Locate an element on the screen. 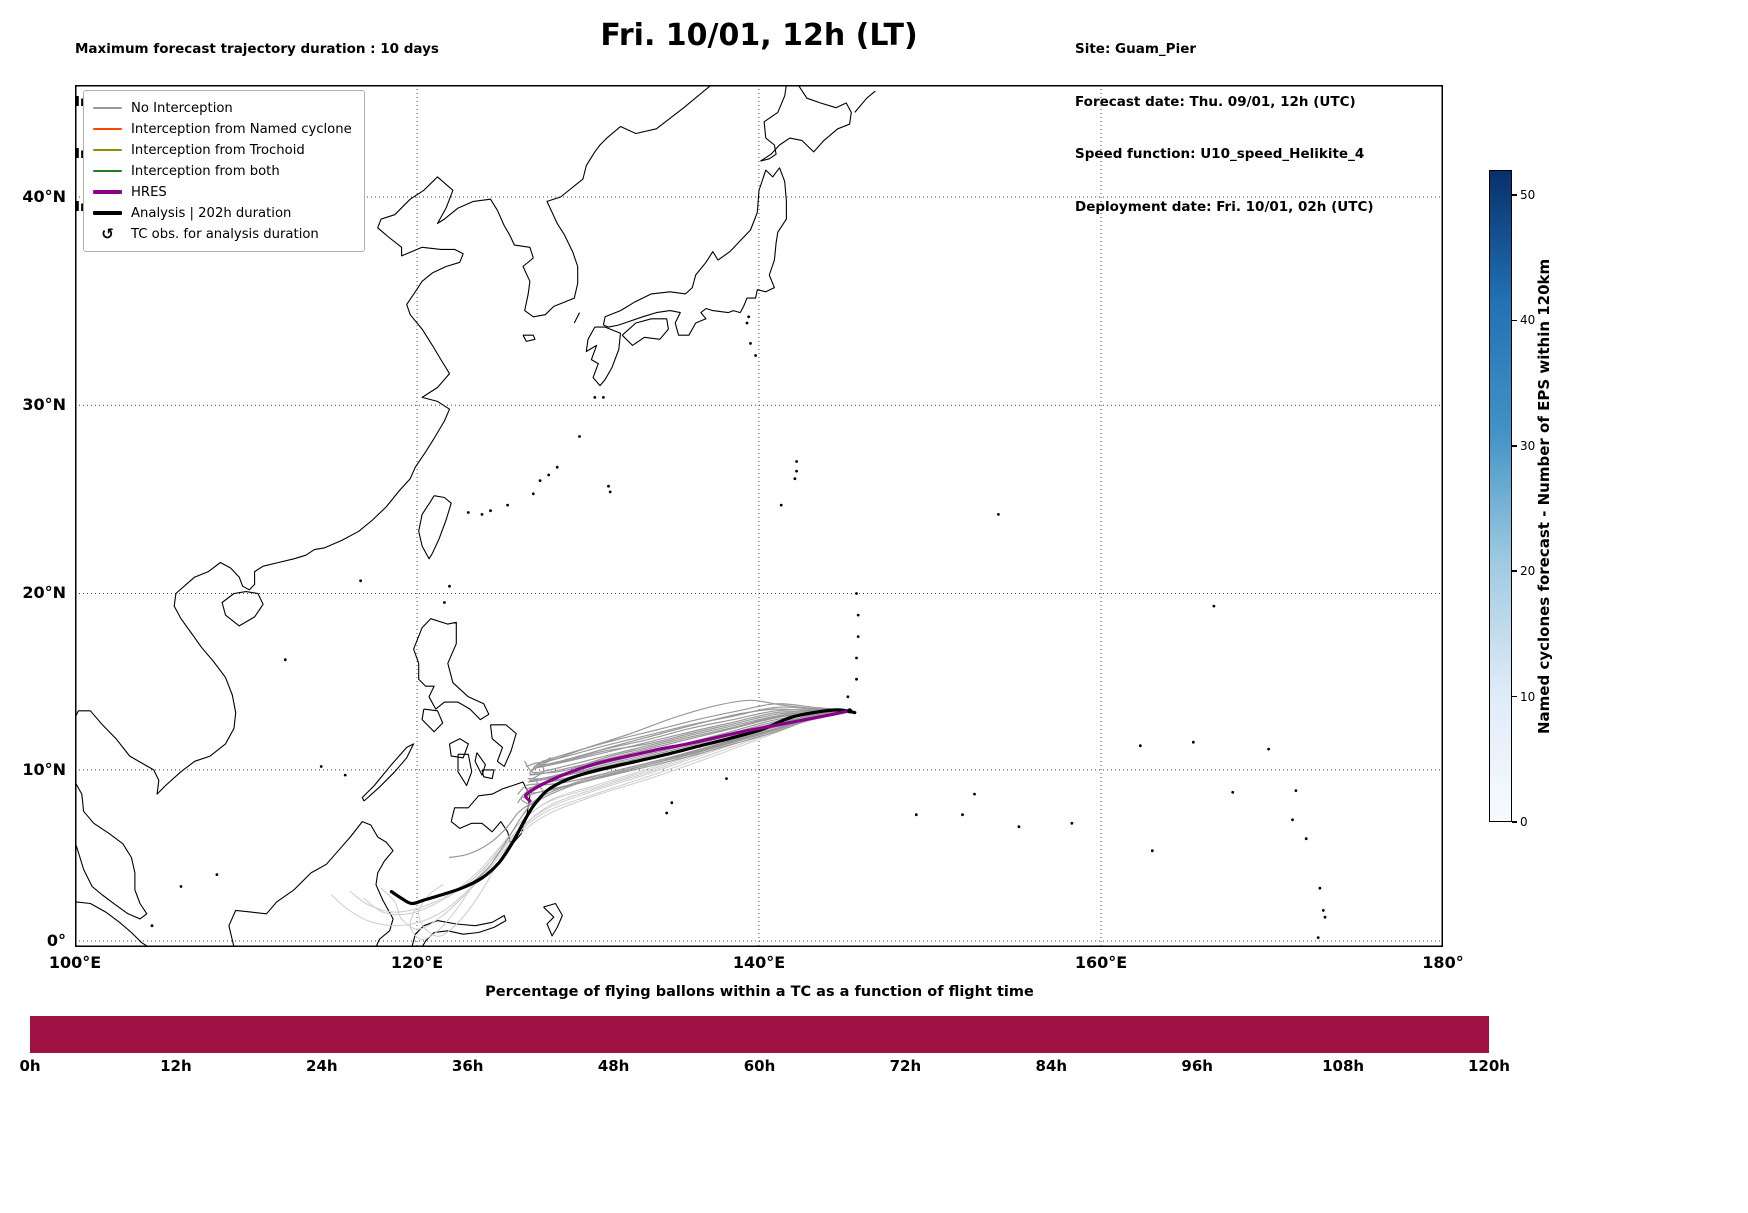 The width and height of the screenshot is (1748, 1213). x-axis-tick-label: 160°E is located at coordinates (1101, 962).